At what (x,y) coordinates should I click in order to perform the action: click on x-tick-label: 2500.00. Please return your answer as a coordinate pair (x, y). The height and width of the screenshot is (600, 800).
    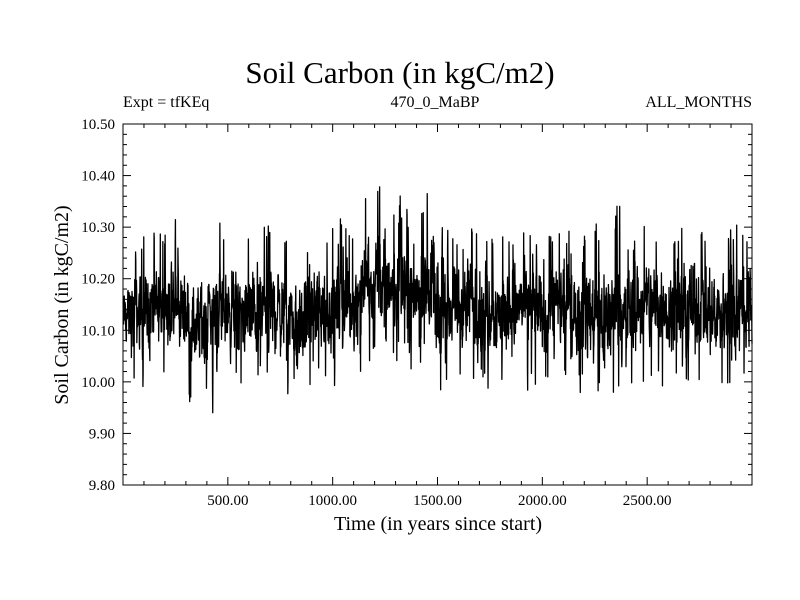
    Looking at the image, I should click on (647, 501).